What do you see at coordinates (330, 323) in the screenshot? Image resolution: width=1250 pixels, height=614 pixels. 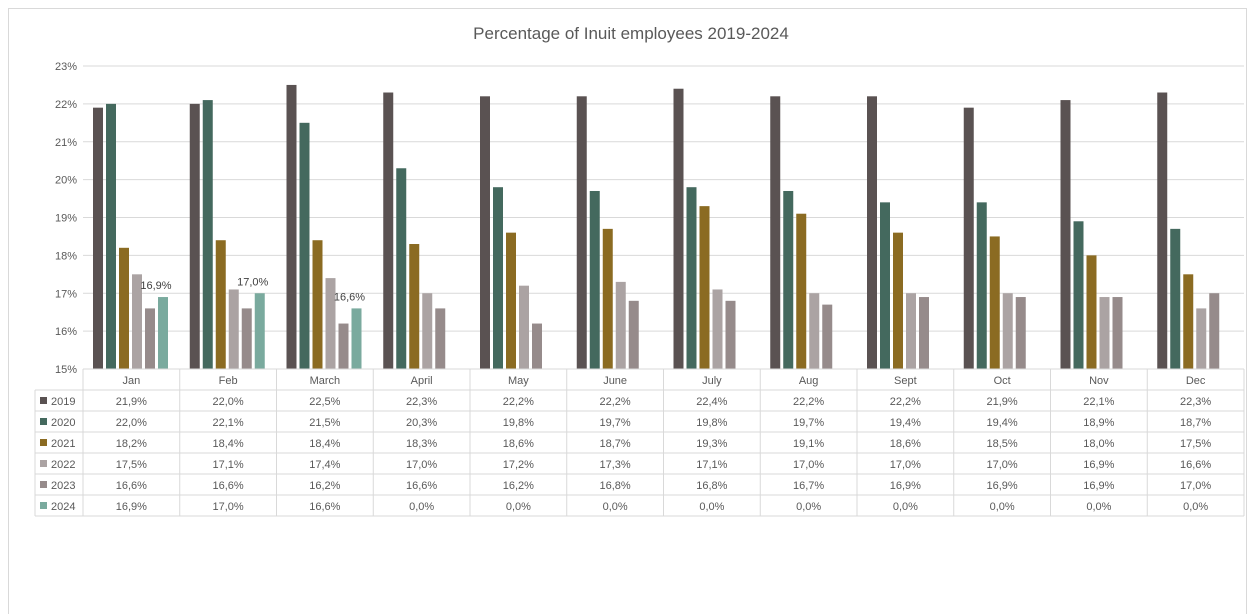 I see `bar-2022-march` at bounding box center [330, 323].